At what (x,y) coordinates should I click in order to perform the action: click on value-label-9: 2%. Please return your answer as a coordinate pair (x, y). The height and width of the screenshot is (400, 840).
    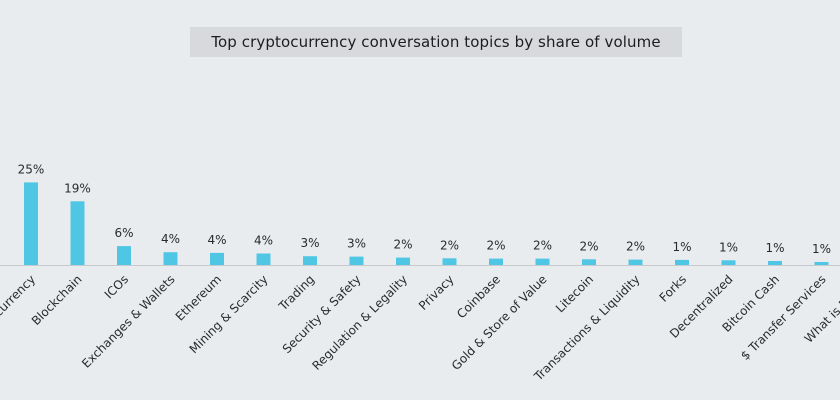
    Looking at the image, I should click on (449, 245).